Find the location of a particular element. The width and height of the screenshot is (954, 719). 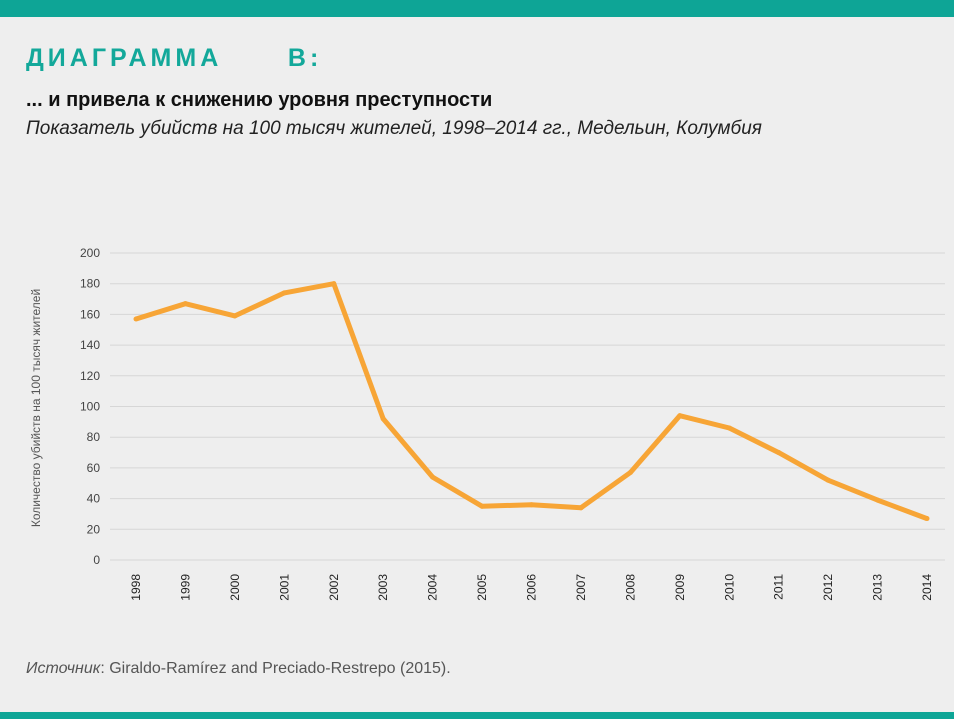

x-tick-label: 1999 is located at coordinates (185, 587).